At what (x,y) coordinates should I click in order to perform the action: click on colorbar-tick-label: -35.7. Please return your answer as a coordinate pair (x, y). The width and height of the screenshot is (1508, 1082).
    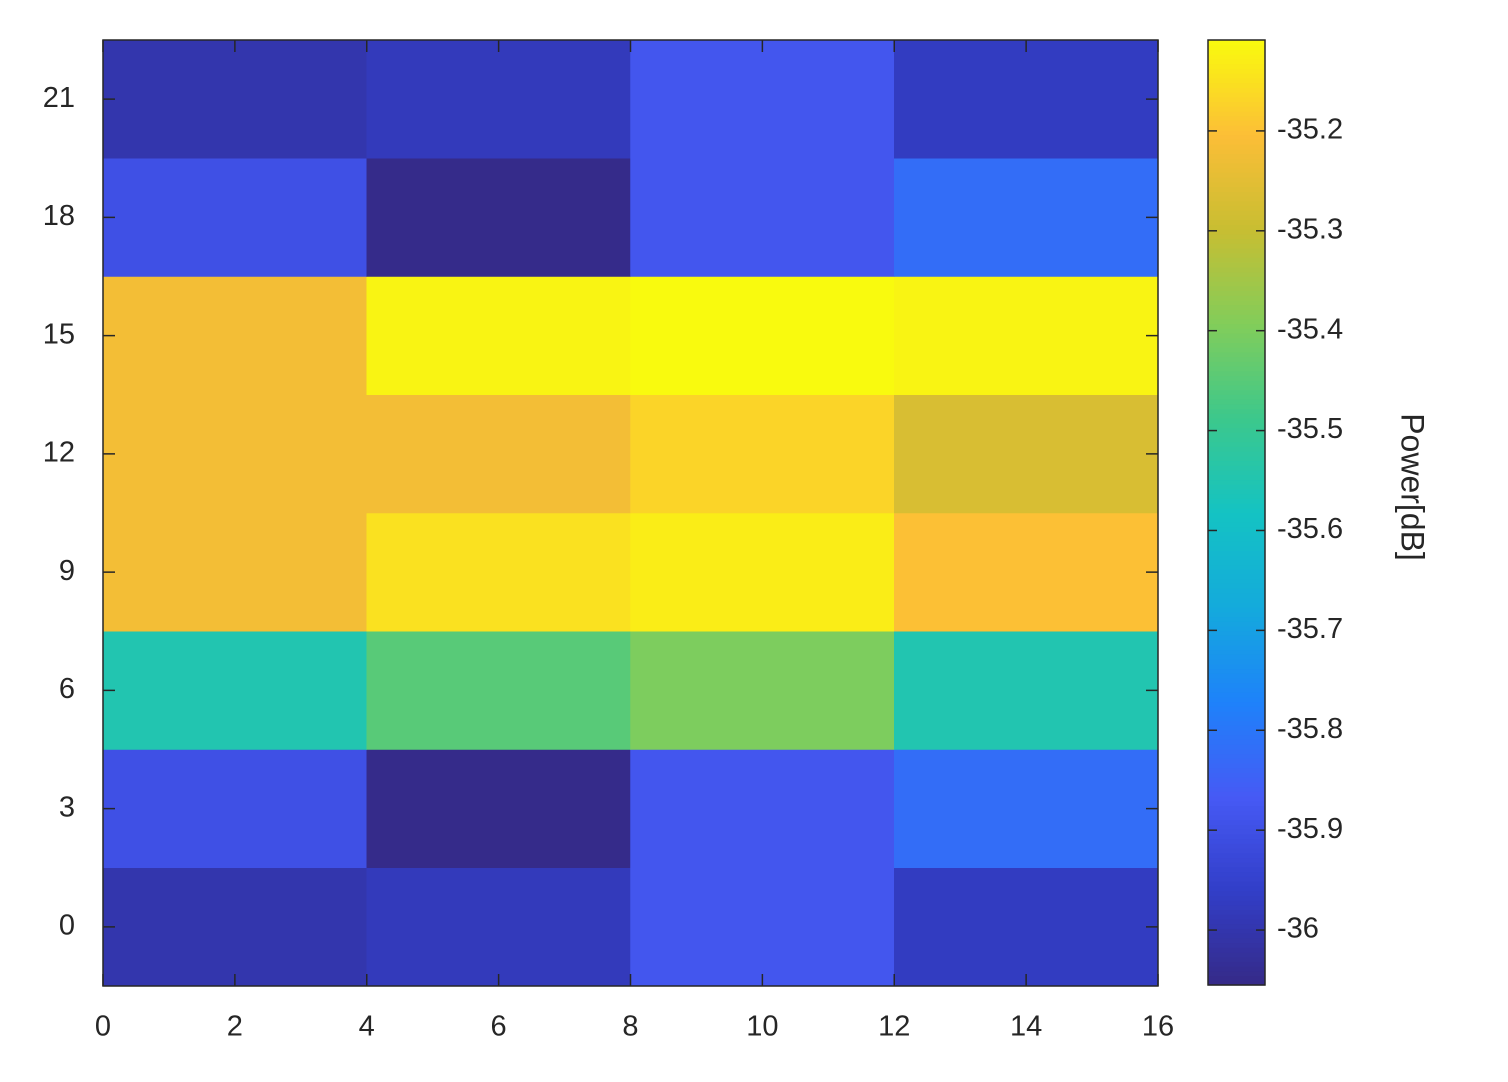
    Looking at the image, I should click on (1310, 629).